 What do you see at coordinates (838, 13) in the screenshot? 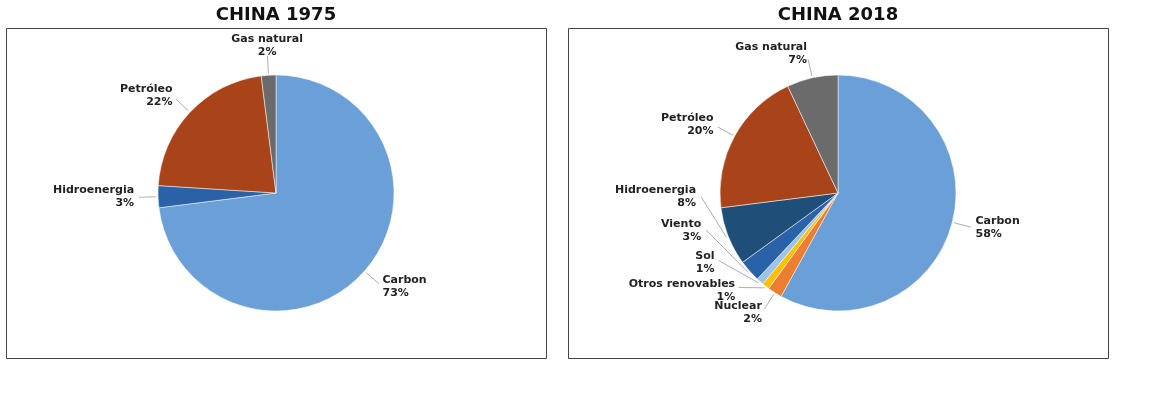
I see `chart-title: CHINA 2018` at bounding box center [838, 13].